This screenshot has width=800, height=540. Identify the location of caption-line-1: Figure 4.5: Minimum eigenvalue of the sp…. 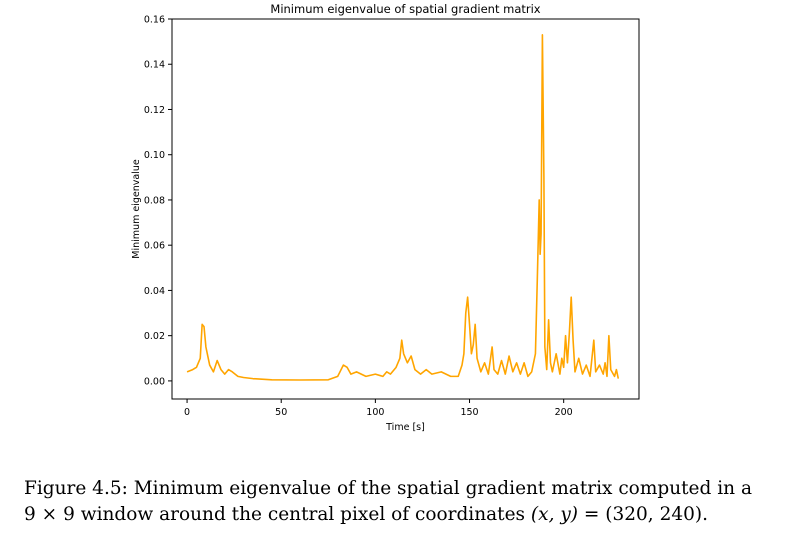
(388, 488).